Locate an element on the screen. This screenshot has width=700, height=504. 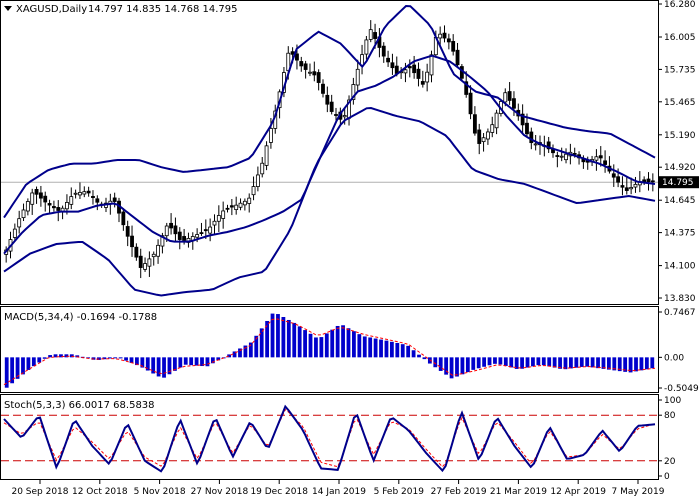
price-axis-tick-label: 14.375 is located at coordinates (680, 234).